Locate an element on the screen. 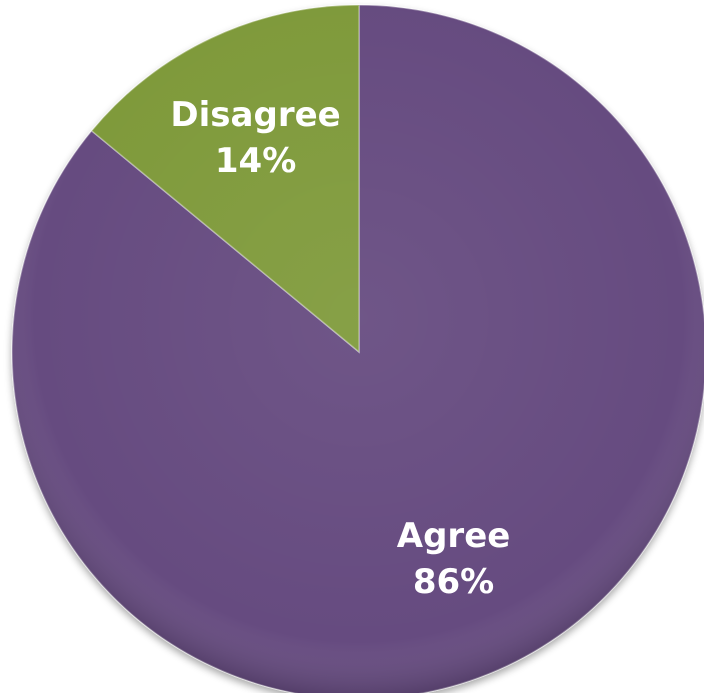 This screenshot has width=704, height=693. slice-label-disagree: Disagree is located at coordinates (255, 115).